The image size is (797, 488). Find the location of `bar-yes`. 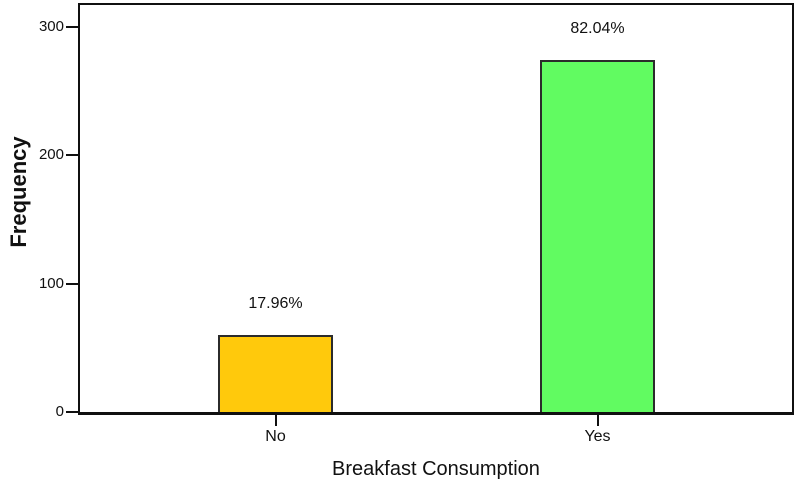

bar-yes is located at coordinates (597, 236).